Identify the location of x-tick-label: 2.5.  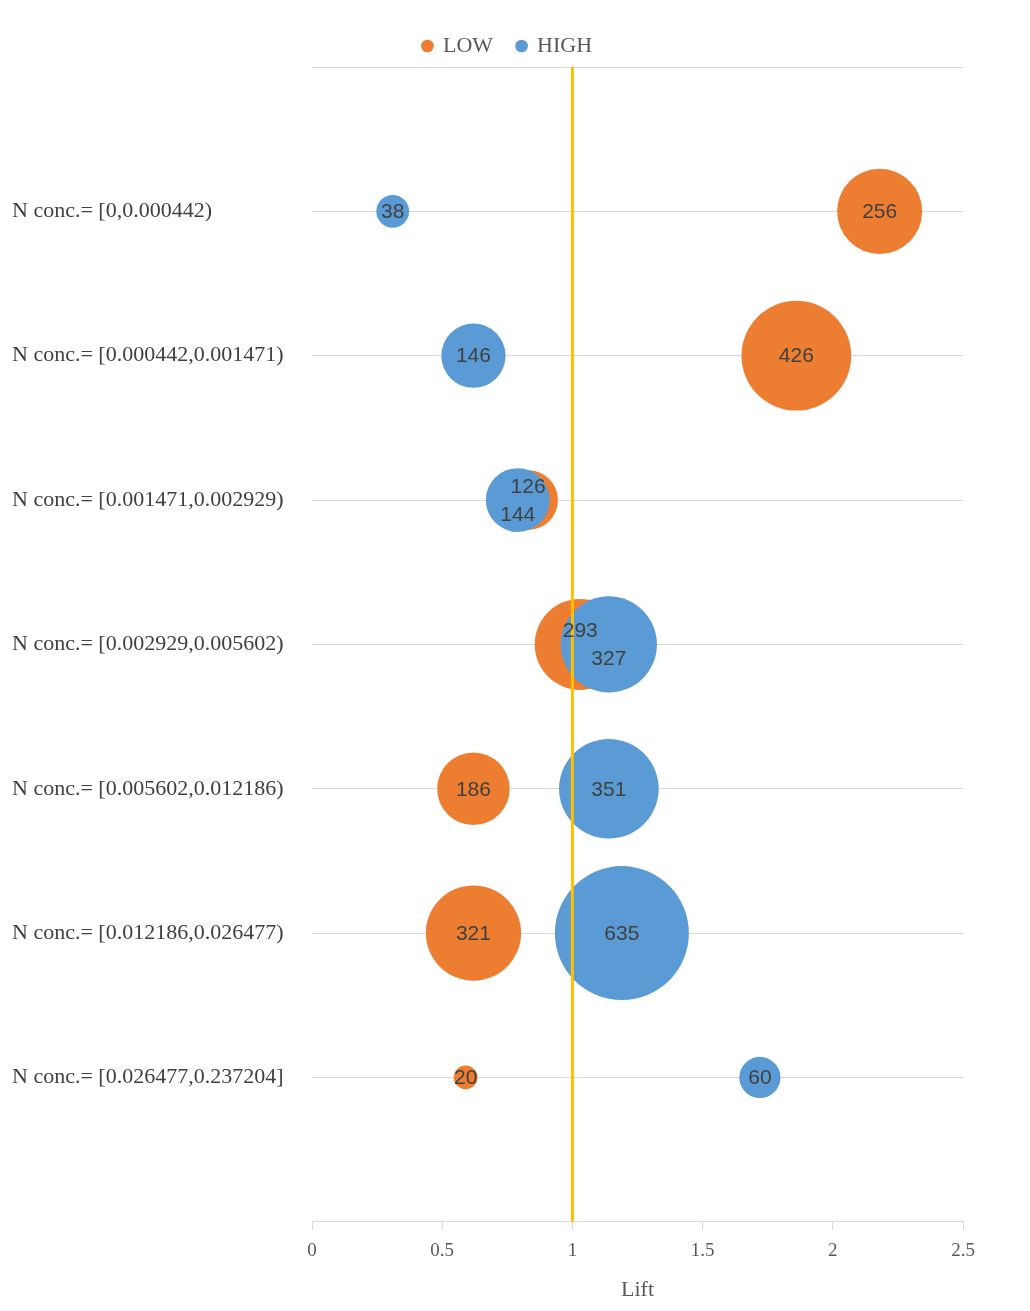
(963, 1250).